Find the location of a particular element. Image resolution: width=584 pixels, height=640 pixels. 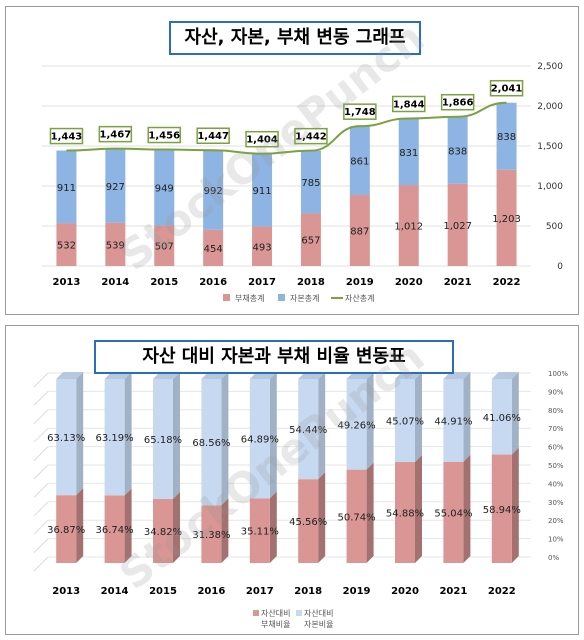

y-tick-label: 10% is located at coordinates (556, 540).